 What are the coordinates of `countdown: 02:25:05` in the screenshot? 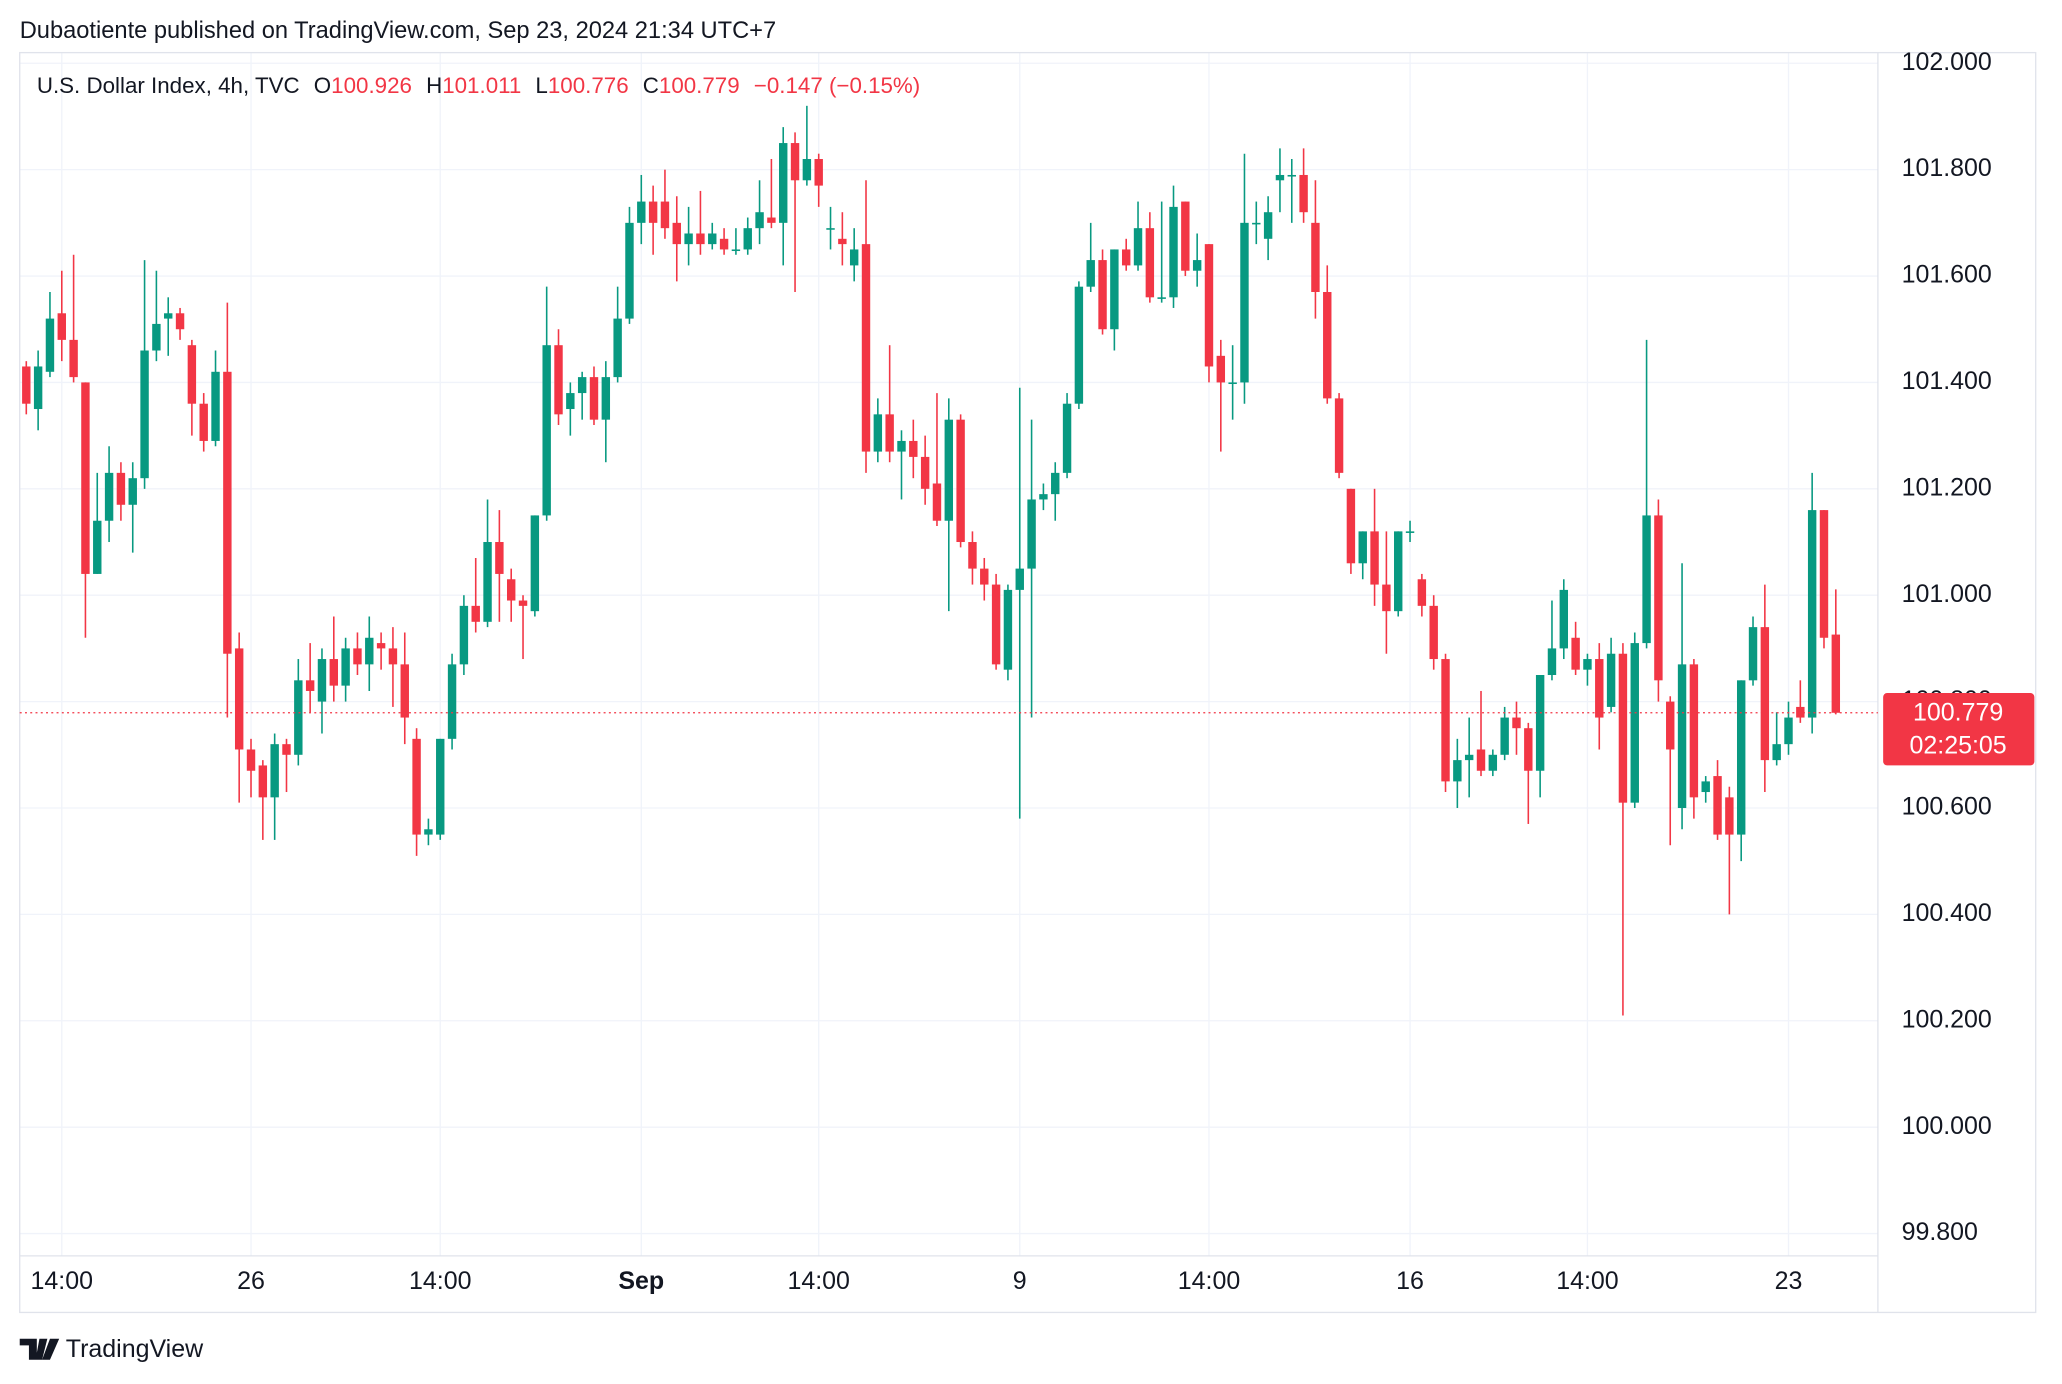 It's located at (1958, 746).